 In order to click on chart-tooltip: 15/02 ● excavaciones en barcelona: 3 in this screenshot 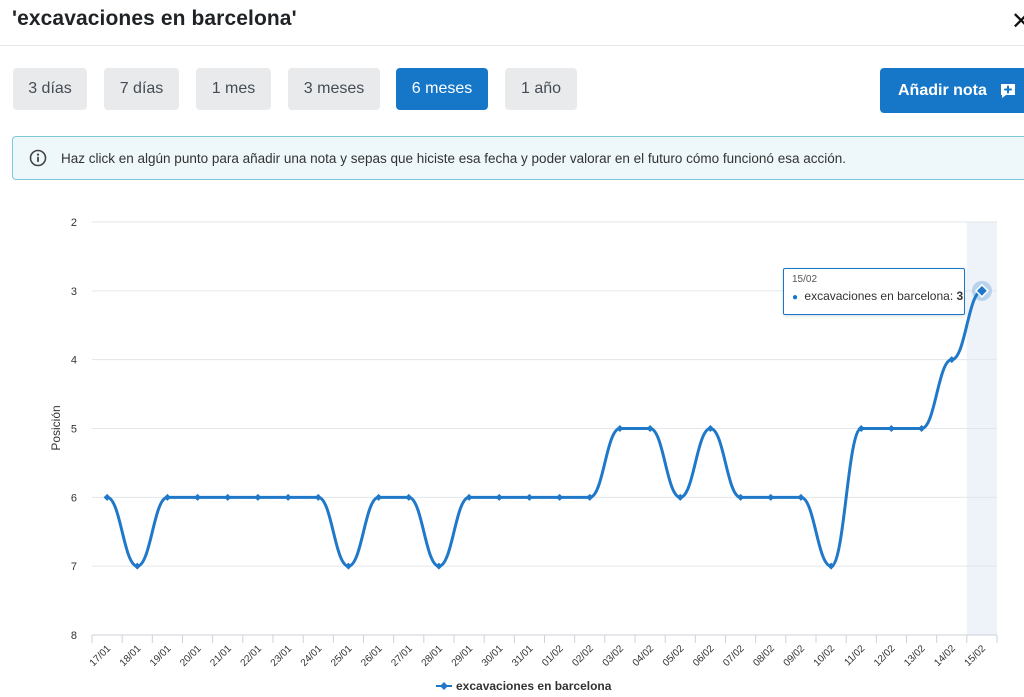, I will do `click(874, 291)`.